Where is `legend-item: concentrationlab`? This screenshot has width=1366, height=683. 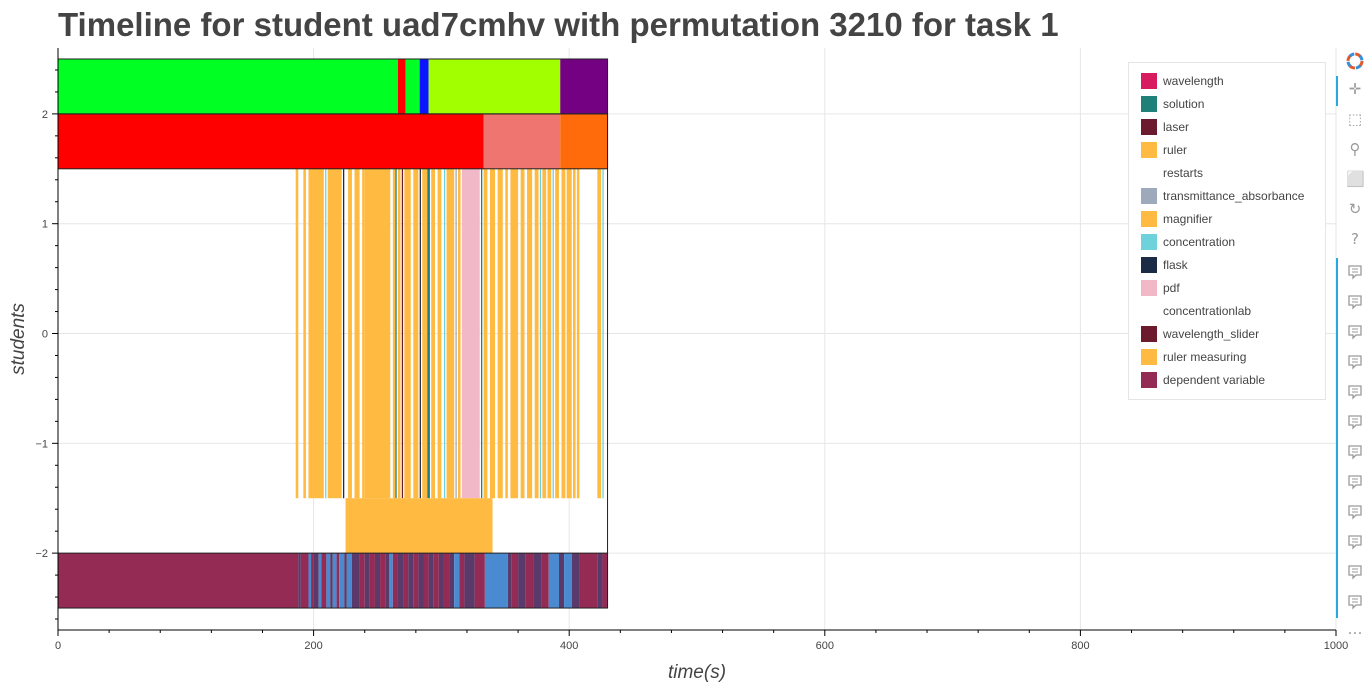 legend-item: concentrationlab is located at coordinates (1227, 312).